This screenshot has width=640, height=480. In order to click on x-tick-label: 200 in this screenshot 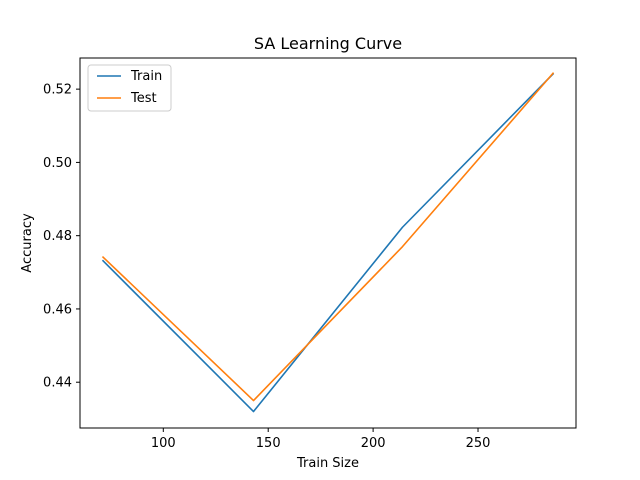, I will do `click(373, 443)`.